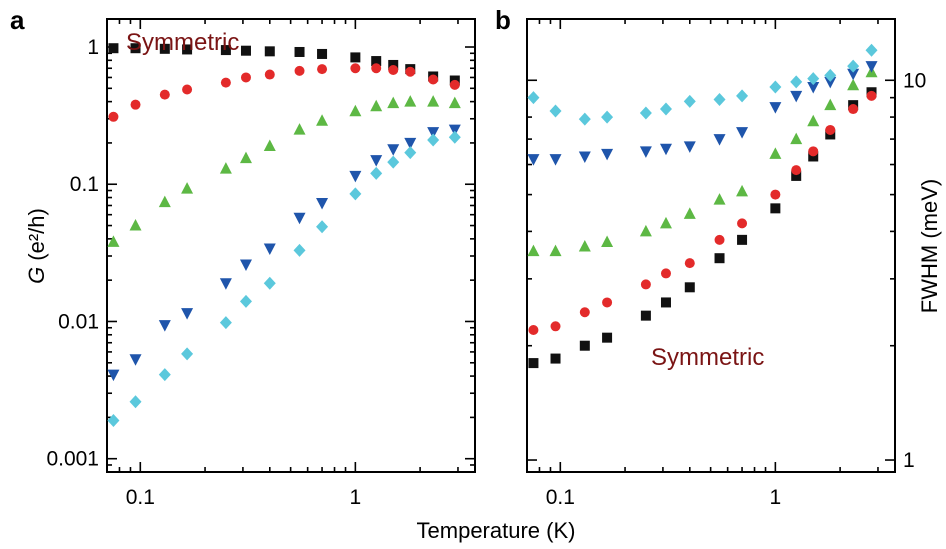 This screenshot has height=549, width=946. I want to click on panel-a-letter: a, so click(17, 20).